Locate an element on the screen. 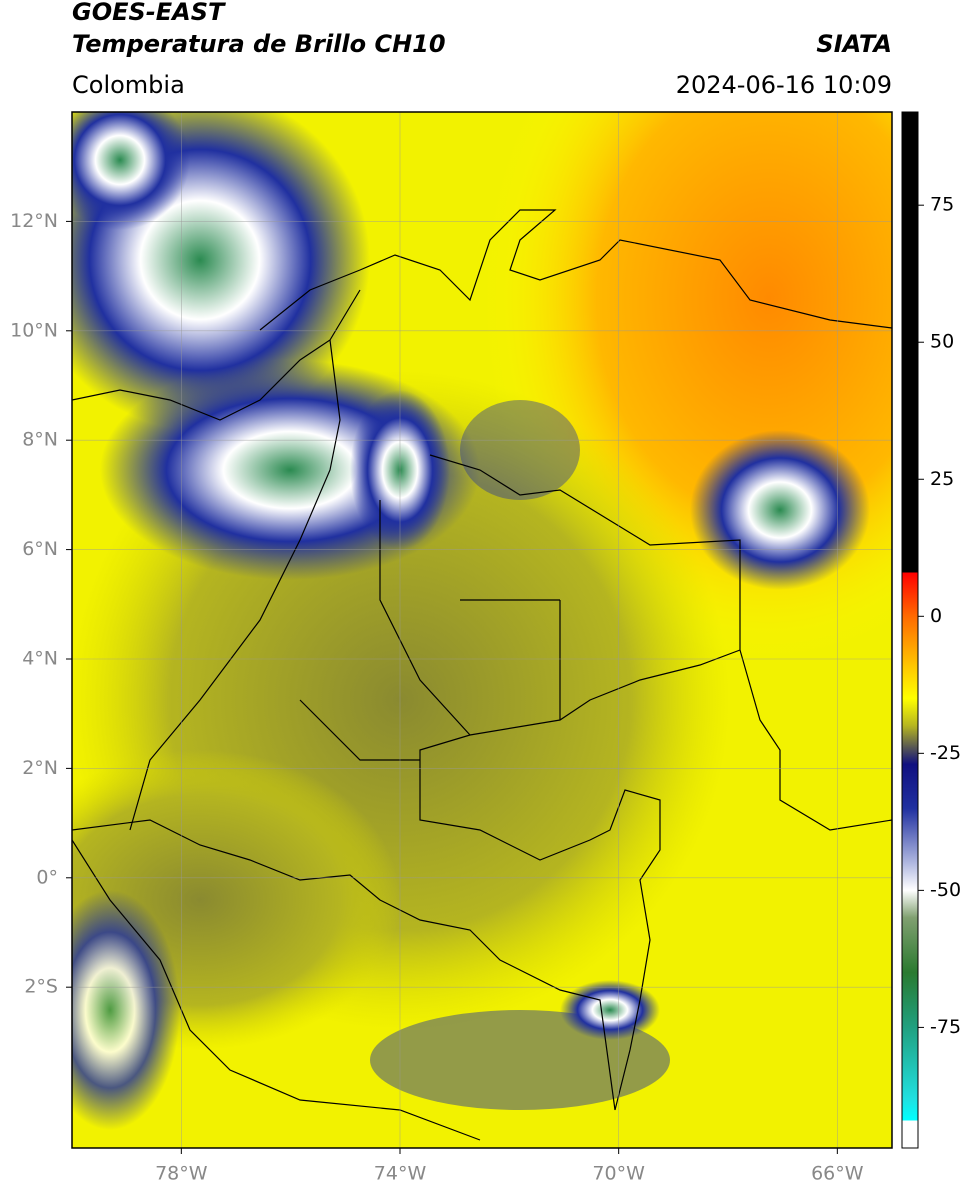  colorbar-tick-label: 25 is located at coordinates (942, 479).